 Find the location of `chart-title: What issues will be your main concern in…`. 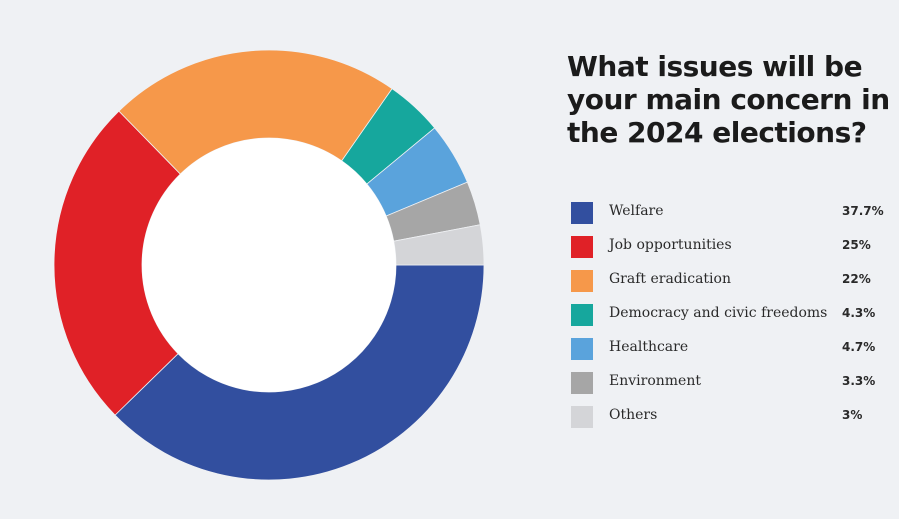

chart-title: What issues will be your main concern in… is located at coordinates (728, 99).